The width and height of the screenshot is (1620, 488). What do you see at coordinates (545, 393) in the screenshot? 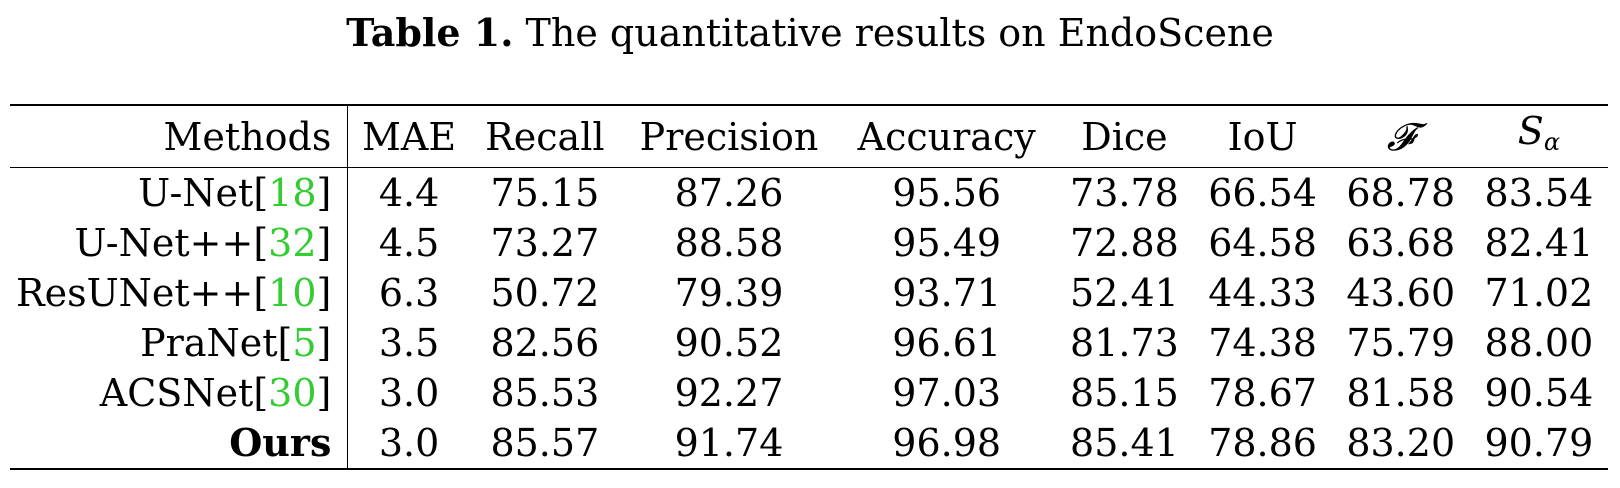
I see `value-cell: 85.53` at bounding box center [545, 393].